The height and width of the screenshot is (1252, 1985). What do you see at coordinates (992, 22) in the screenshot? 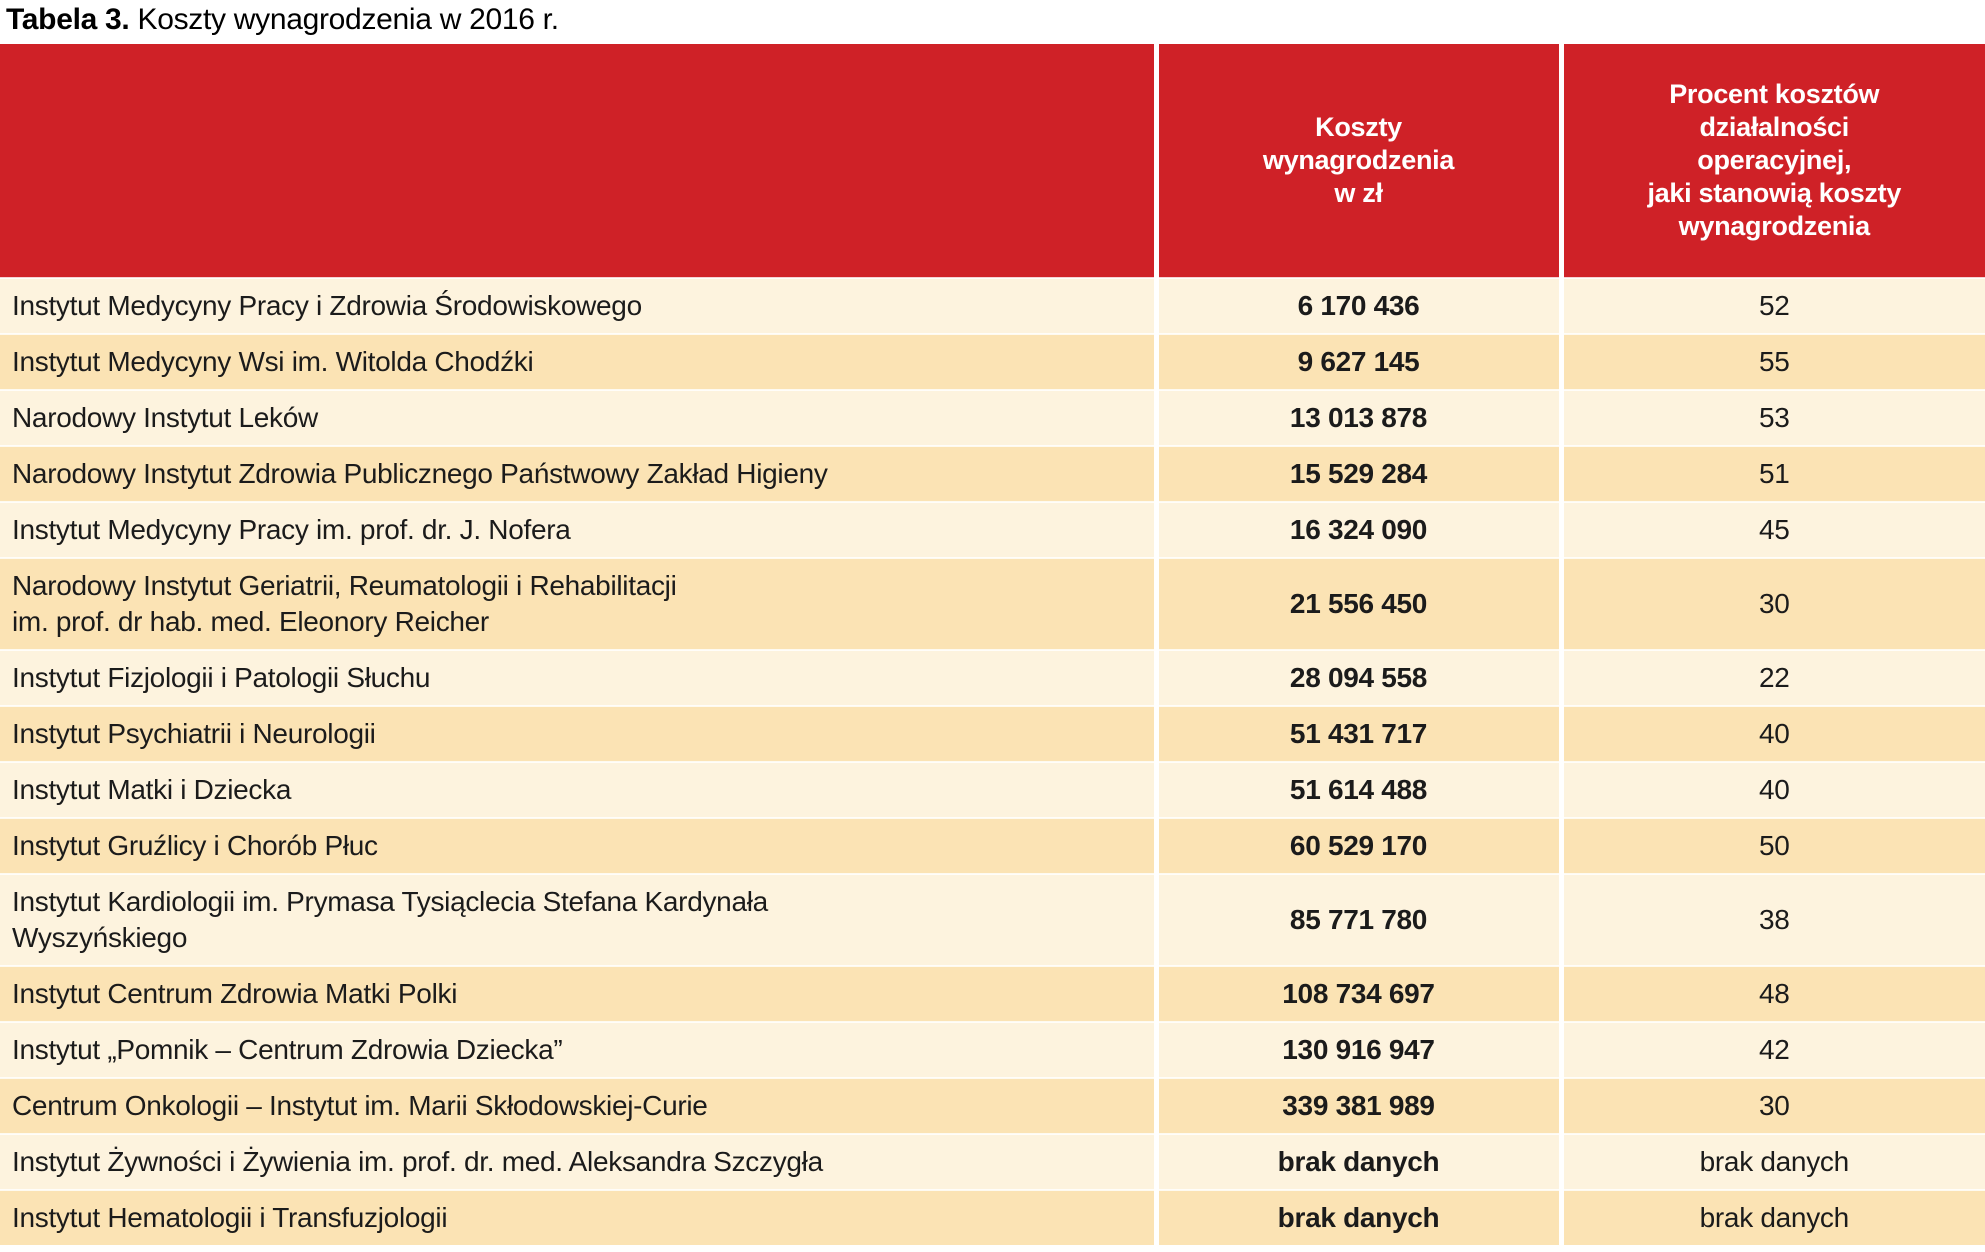
I see `page-title: Tabela 3. Koszty wynagrodzenia w 2016 r.` at bounding box center [992, 22].